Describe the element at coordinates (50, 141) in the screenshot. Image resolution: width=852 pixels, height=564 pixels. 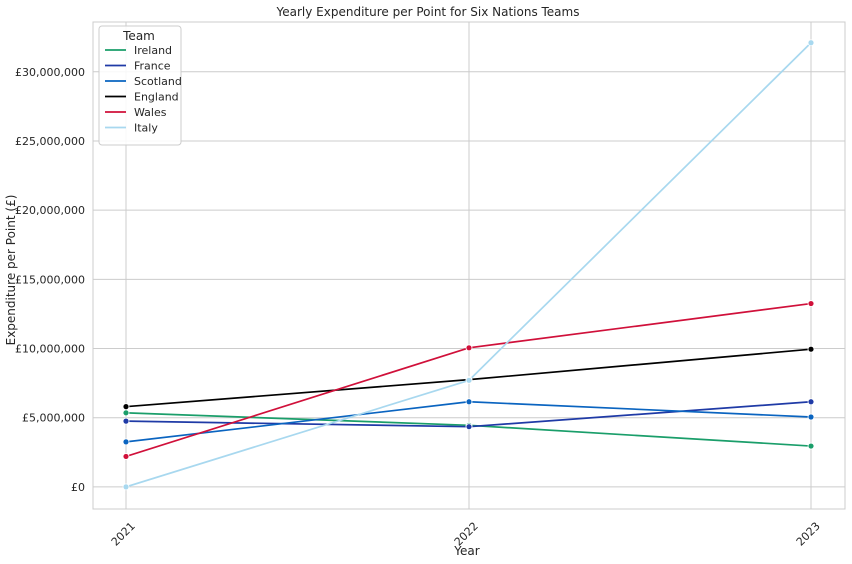
I see `y-tick-label: £25,000,000` at that location.